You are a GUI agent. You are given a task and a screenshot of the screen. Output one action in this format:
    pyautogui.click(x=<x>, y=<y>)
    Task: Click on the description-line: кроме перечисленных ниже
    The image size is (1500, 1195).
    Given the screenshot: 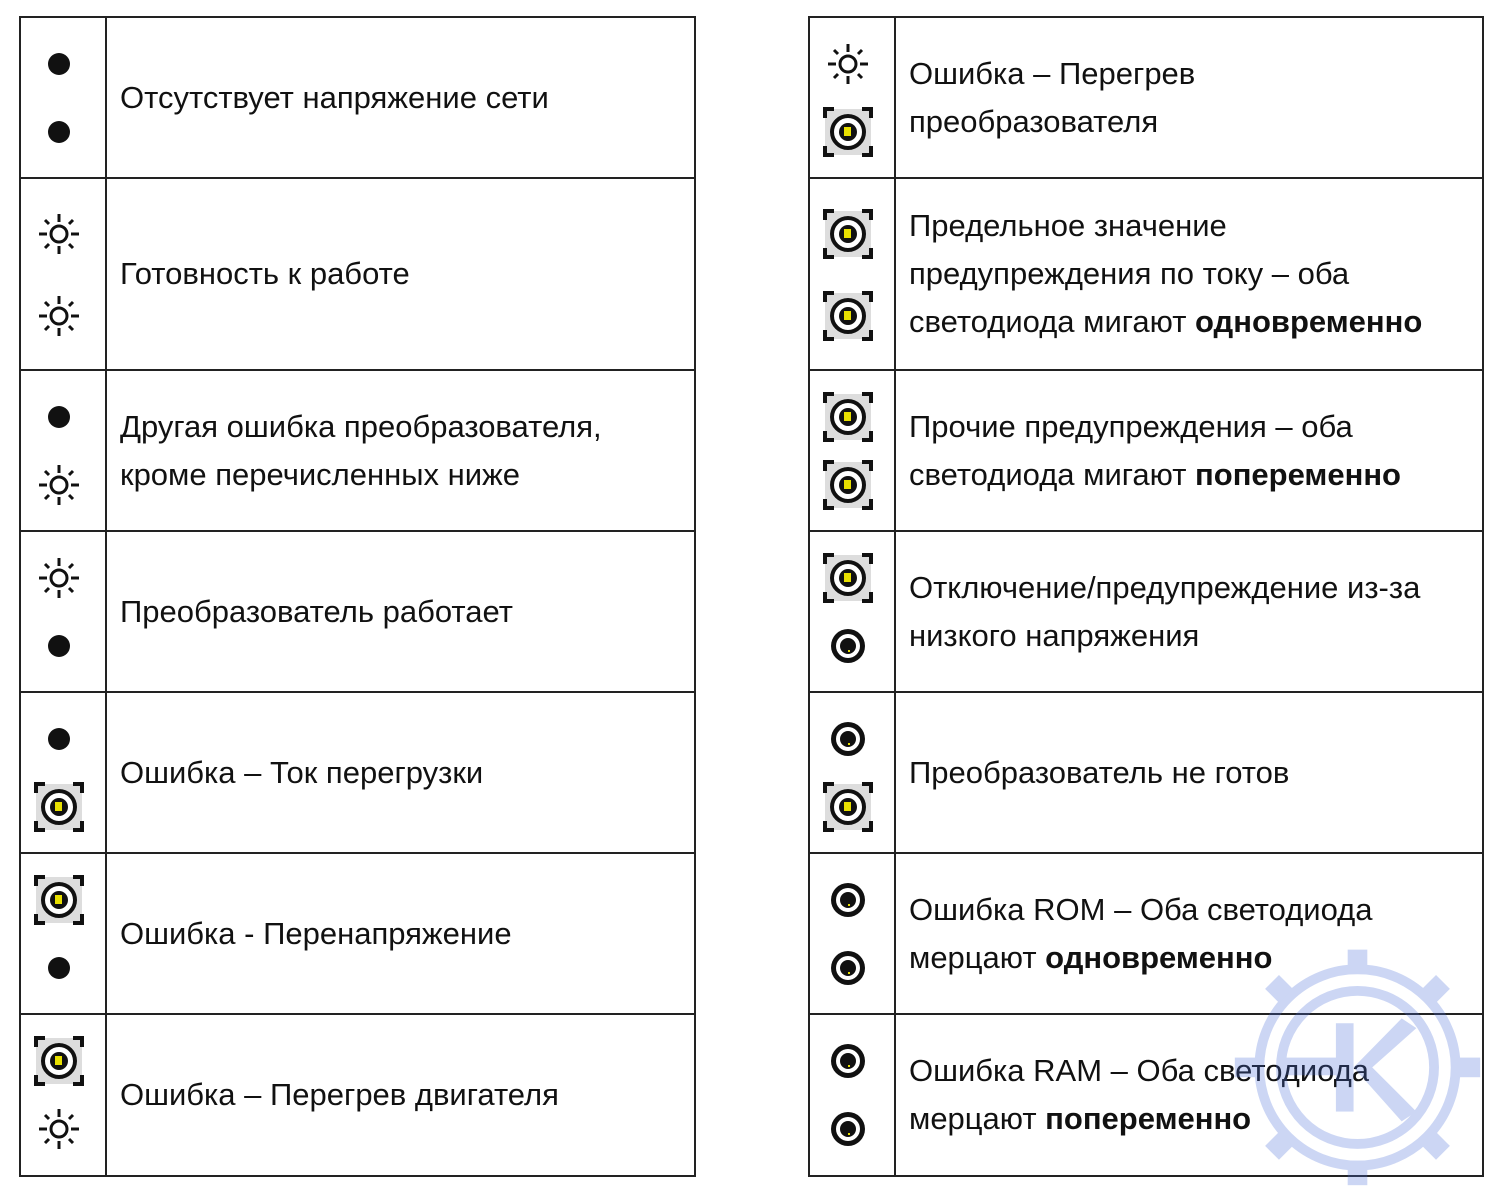 What is the action you would take?
    pyautogui.click(x=407, y=475)
    